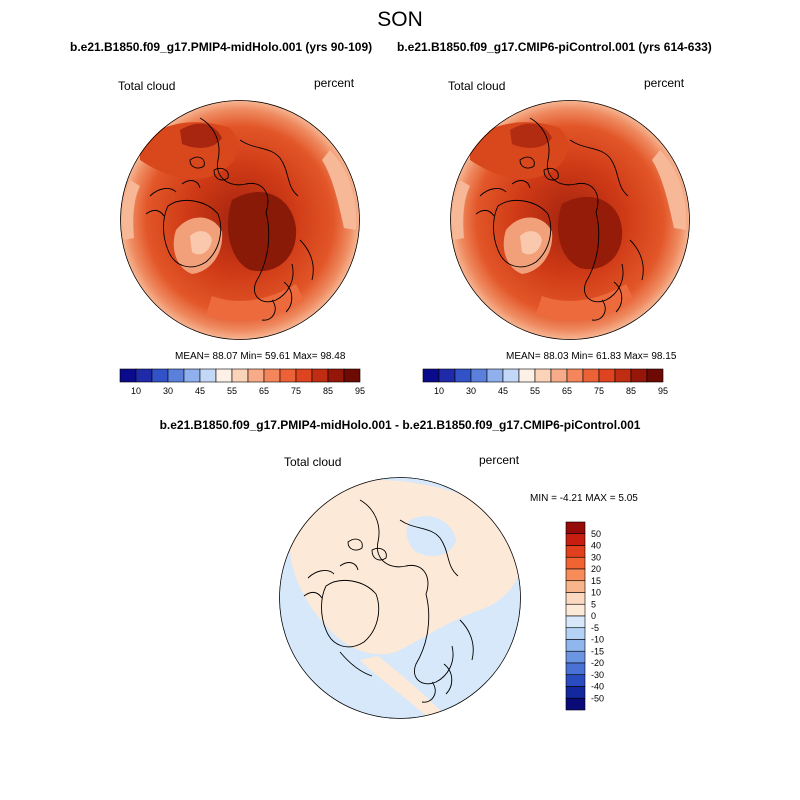 This screenshot has height=800, width=800. What do you see at coordinates (596, 546) in the screenshot?
I see `panel-3-colorbar-tick-label: 40` at bounding box center [596, 546].